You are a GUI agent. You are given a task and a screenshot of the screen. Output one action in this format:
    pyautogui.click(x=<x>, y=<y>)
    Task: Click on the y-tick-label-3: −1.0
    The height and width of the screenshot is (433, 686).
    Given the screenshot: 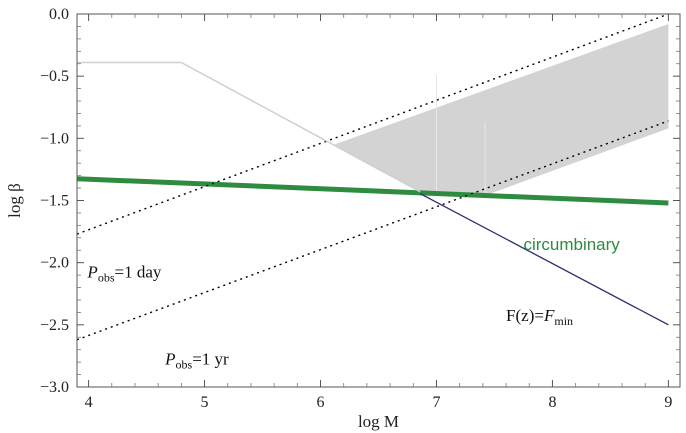 What is the action you would take?
    pyautogui.click(x=54, y=138)
    